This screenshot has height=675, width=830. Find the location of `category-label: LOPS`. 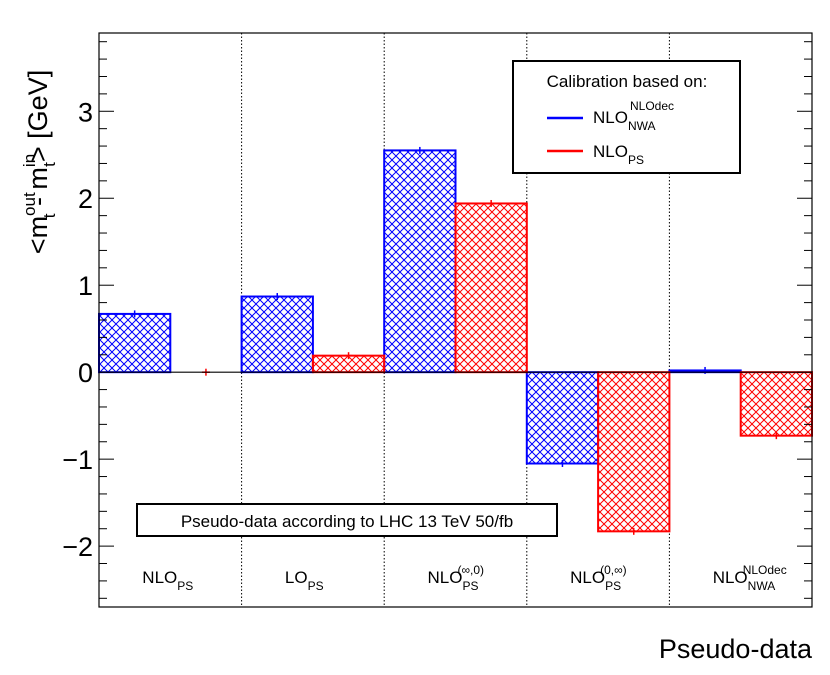

category-label: LOPS is located at coordinates (304, 580).